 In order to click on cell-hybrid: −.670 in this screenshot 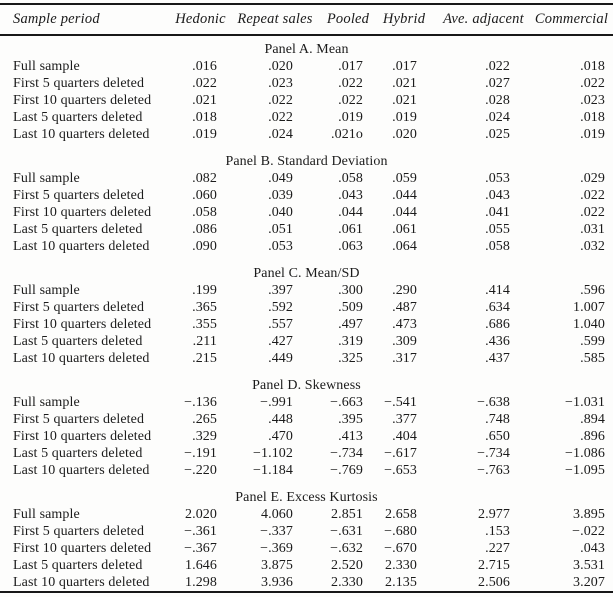, I will do `click(400, 548)`.